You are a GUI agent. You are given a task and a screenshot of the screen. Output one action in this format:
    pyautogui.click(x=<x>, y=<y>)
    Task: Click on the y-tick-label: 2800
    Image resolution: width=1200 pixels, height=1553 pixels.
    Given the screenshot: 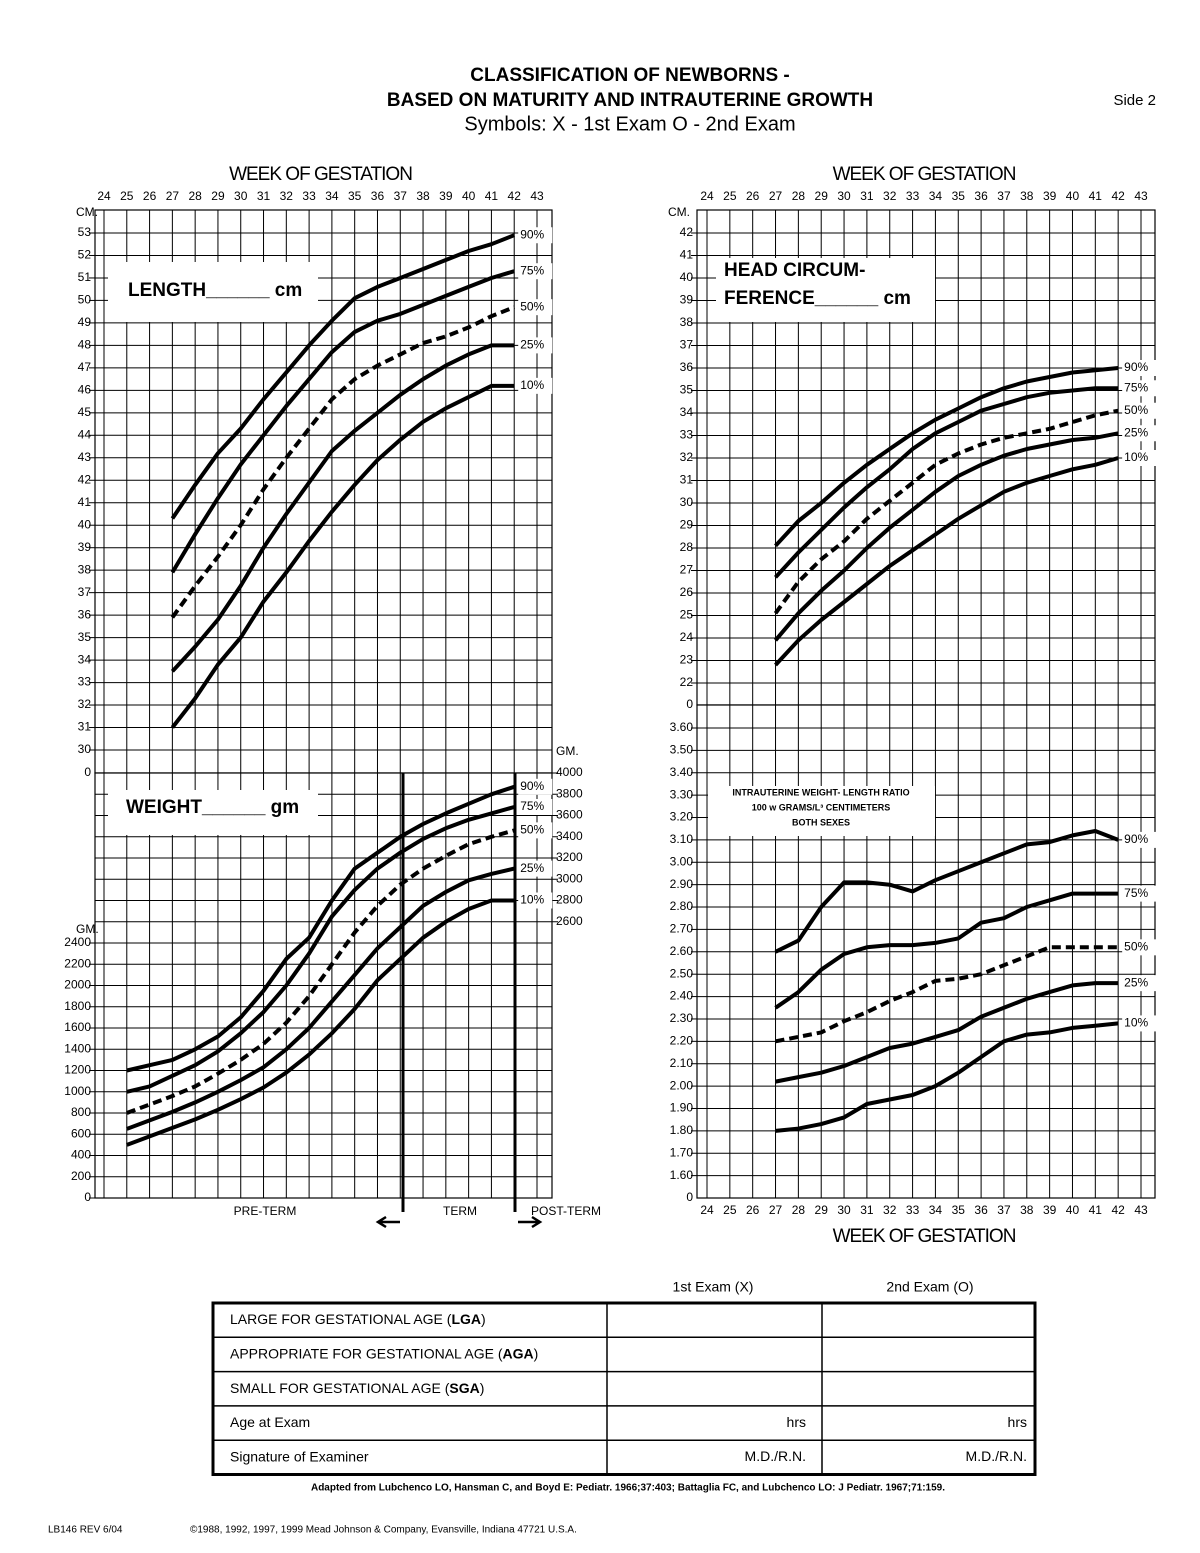 What is the action you would take?
    pyautogui.click(x=569, y=900)
    